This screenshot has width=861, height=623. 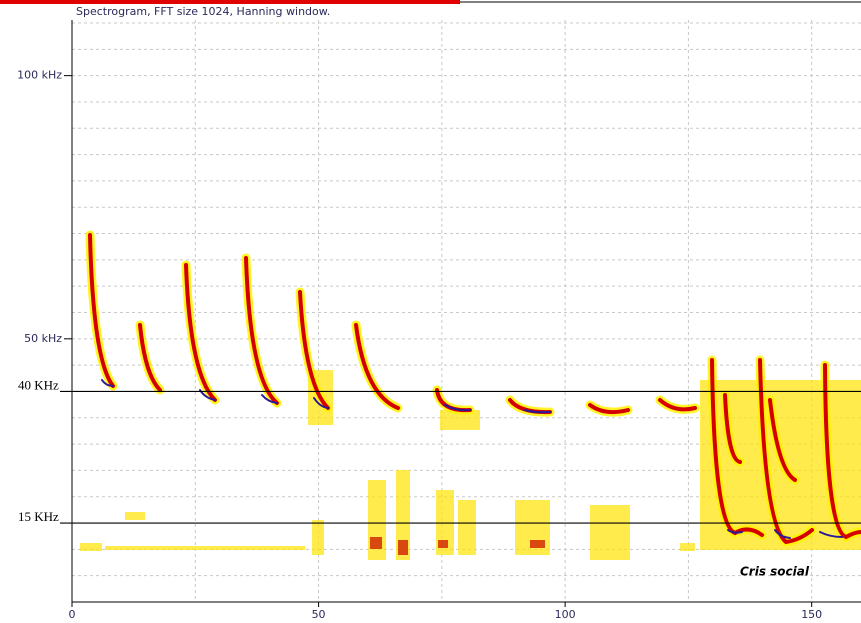 What do you see at coordinates (775, 572) in the screenshot?
I see `annotation: Cris social` at bounding box center [775, 572].